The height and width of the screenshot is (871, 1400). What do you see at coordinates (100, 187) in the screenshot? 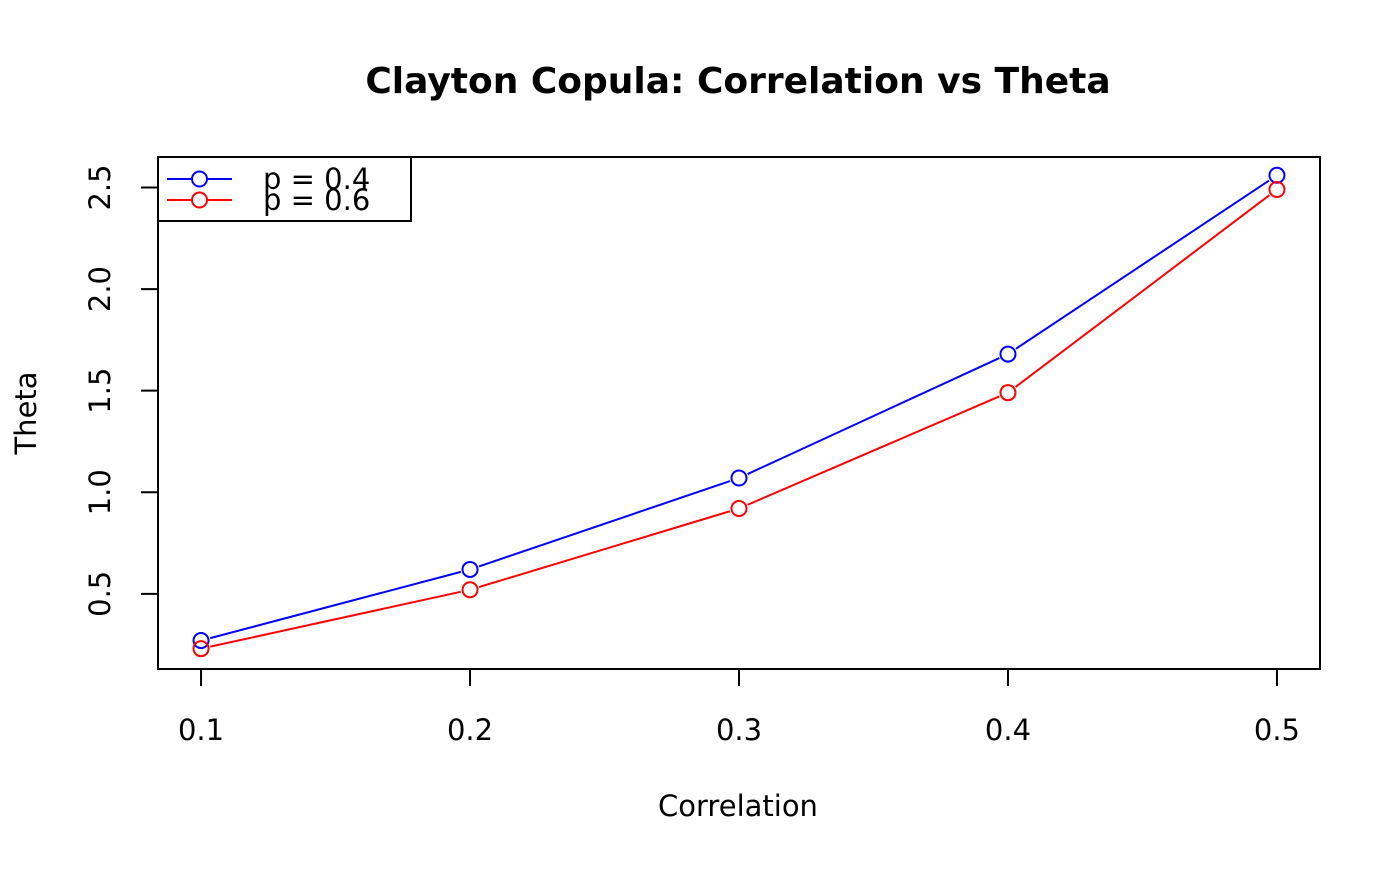
I see `y-tick-label: 2.5` at bounding box center [100, 187].